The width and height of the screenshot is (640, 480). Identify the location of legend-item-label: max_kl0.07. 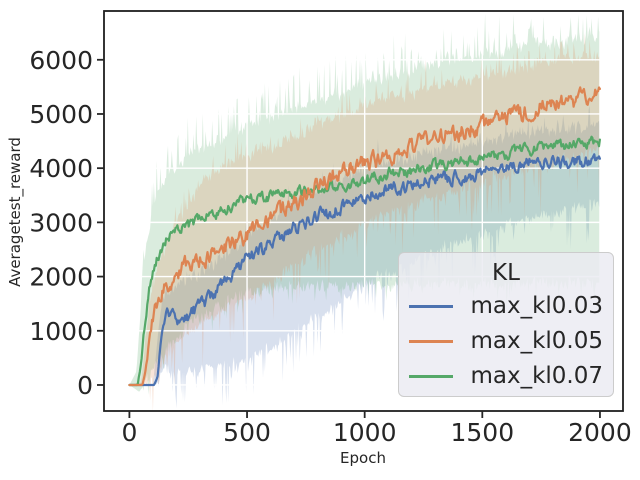
(536, 376).